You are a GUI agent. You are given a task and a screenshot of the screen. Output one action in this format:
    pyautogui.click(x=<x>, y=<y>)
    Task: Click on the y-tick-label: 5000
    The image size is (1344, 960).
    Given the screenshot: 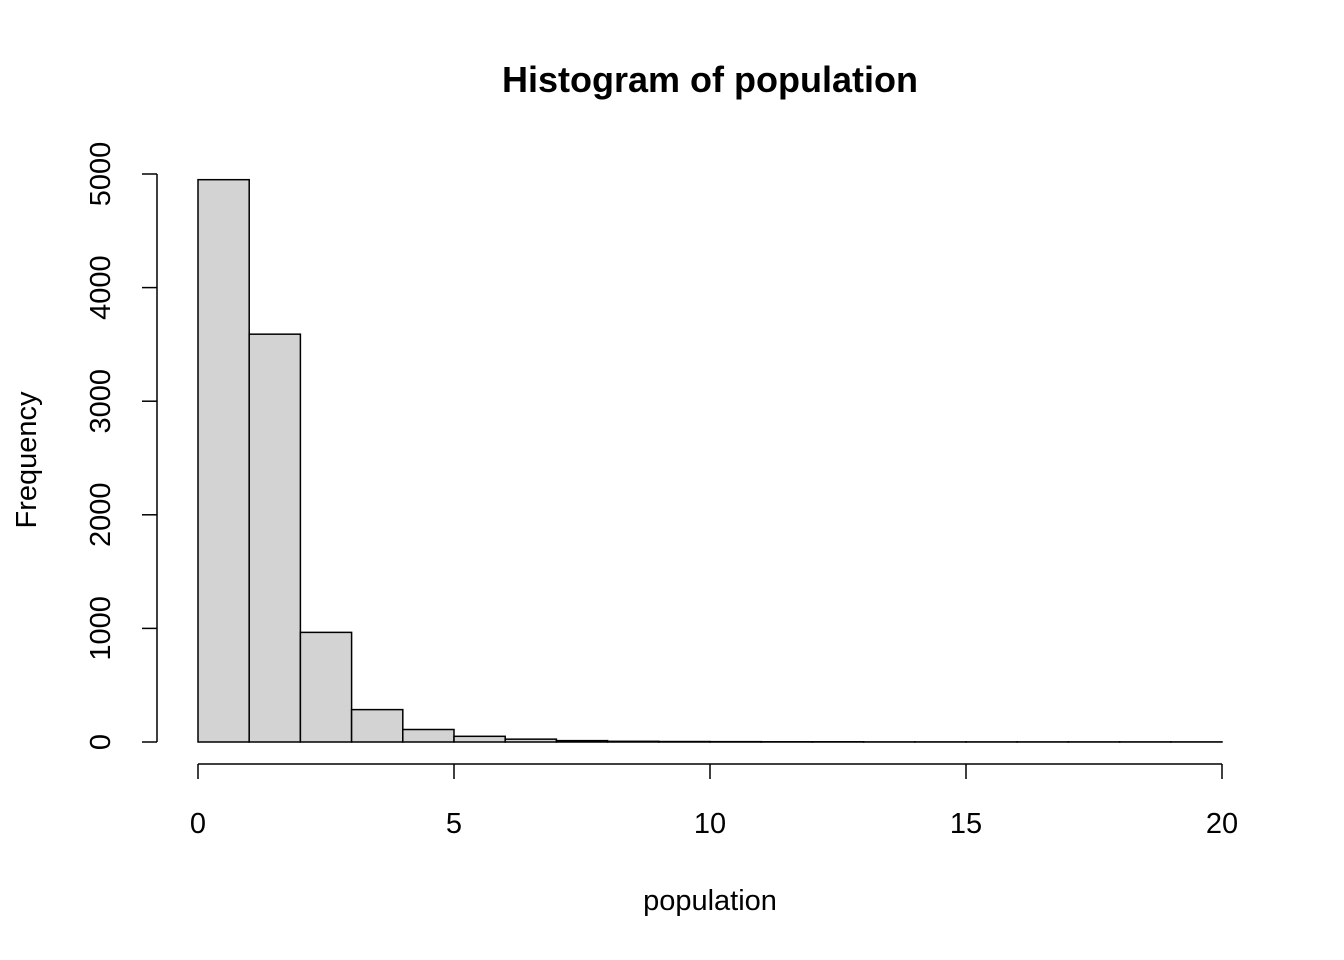 What is the action you would take?
    pyautogui.click(x=101, y=174)
    